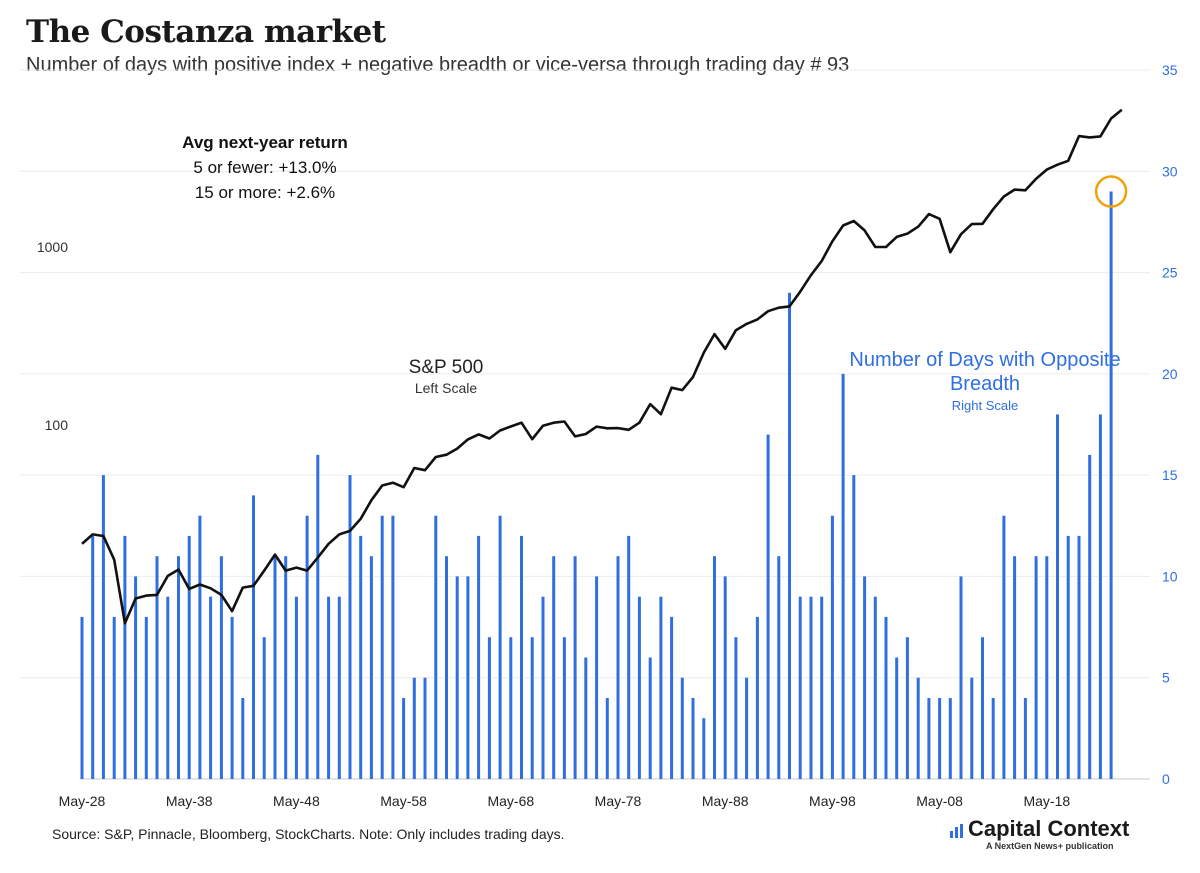  I want to click on x-tick-May-48: May-48, so click(296, 801).